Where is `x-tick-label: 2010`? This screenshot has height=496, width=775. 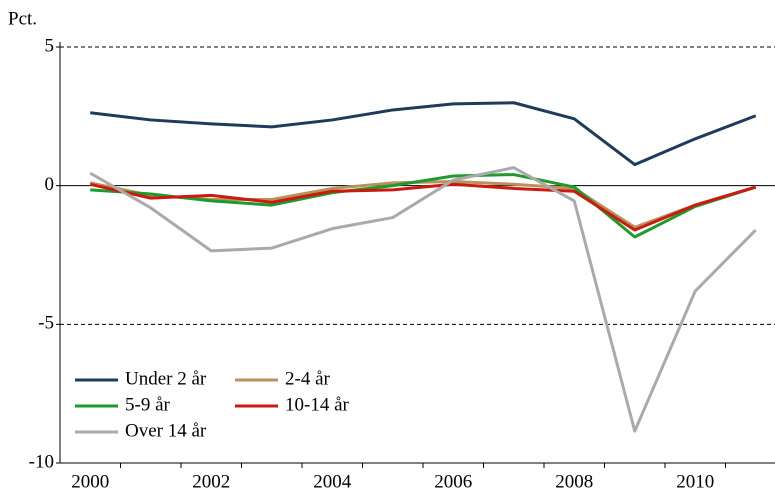 x-tick-label: 2010 is located at coordinates (695, 481).